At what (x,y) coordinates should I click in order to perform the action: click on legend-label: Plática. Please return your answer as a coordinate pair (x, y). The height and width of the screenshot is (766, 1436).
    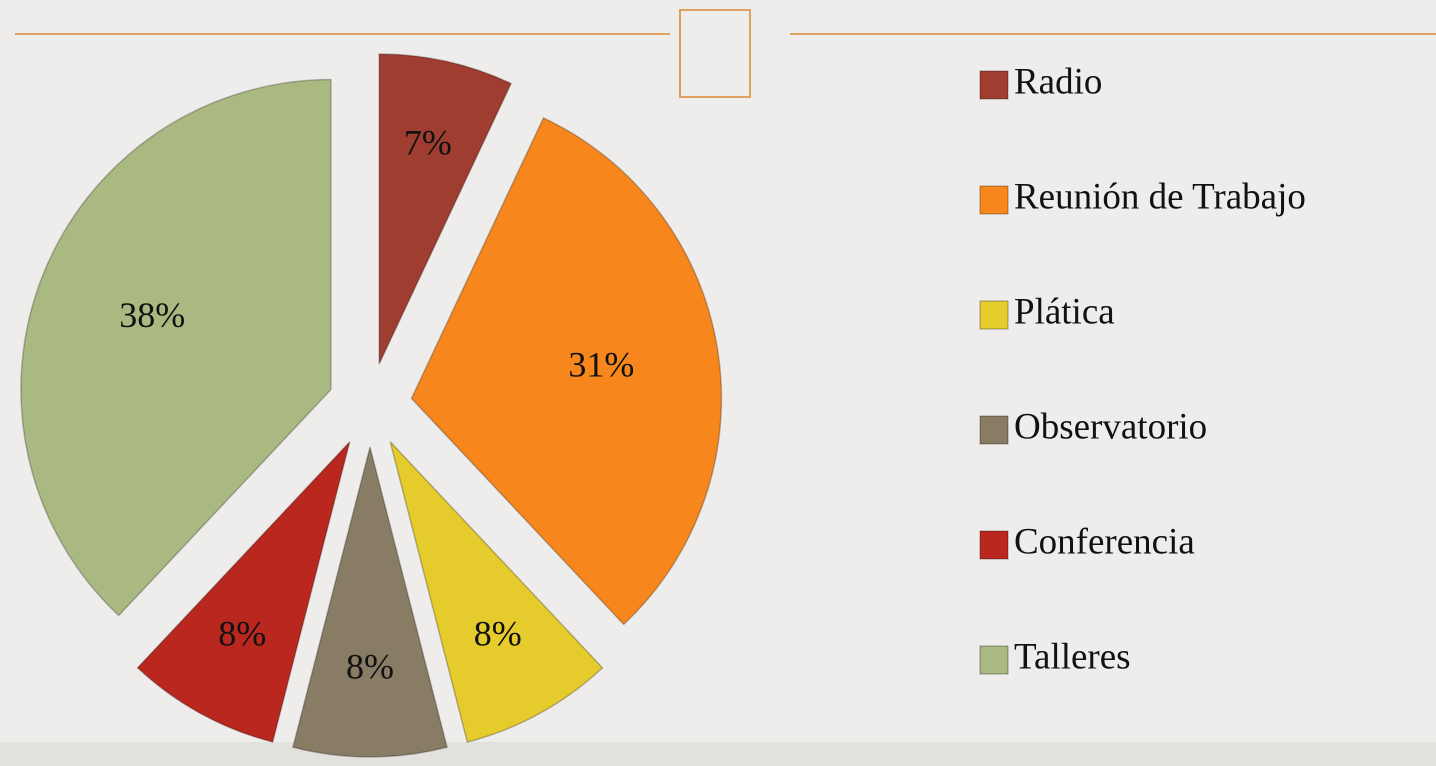
    Looking at the image, I should click on (1064, 311).